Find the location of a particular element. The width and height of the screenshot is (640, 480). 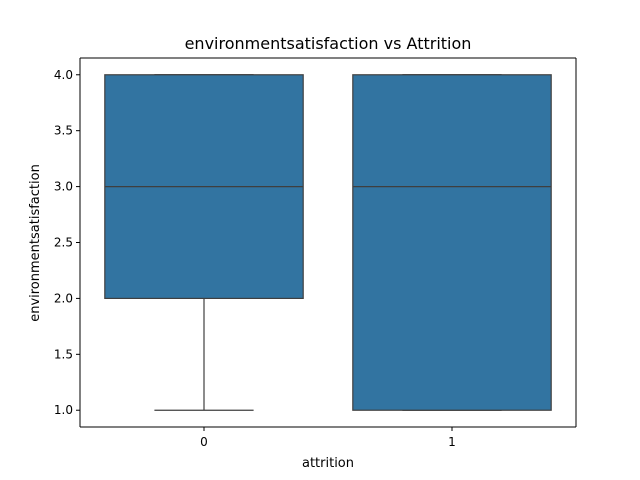

y-tick-label: 2.5 is located at coordinates (63, 243).